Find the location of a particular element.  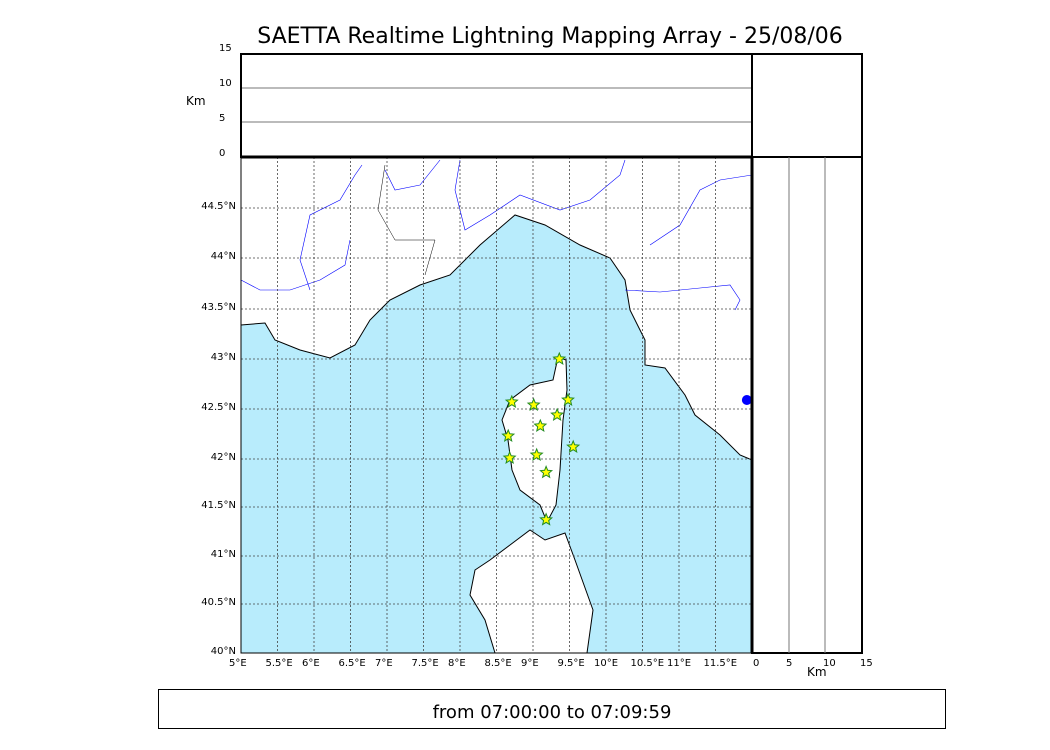

x-tick-label: 6.5°E is located at coordinates (352, 663).